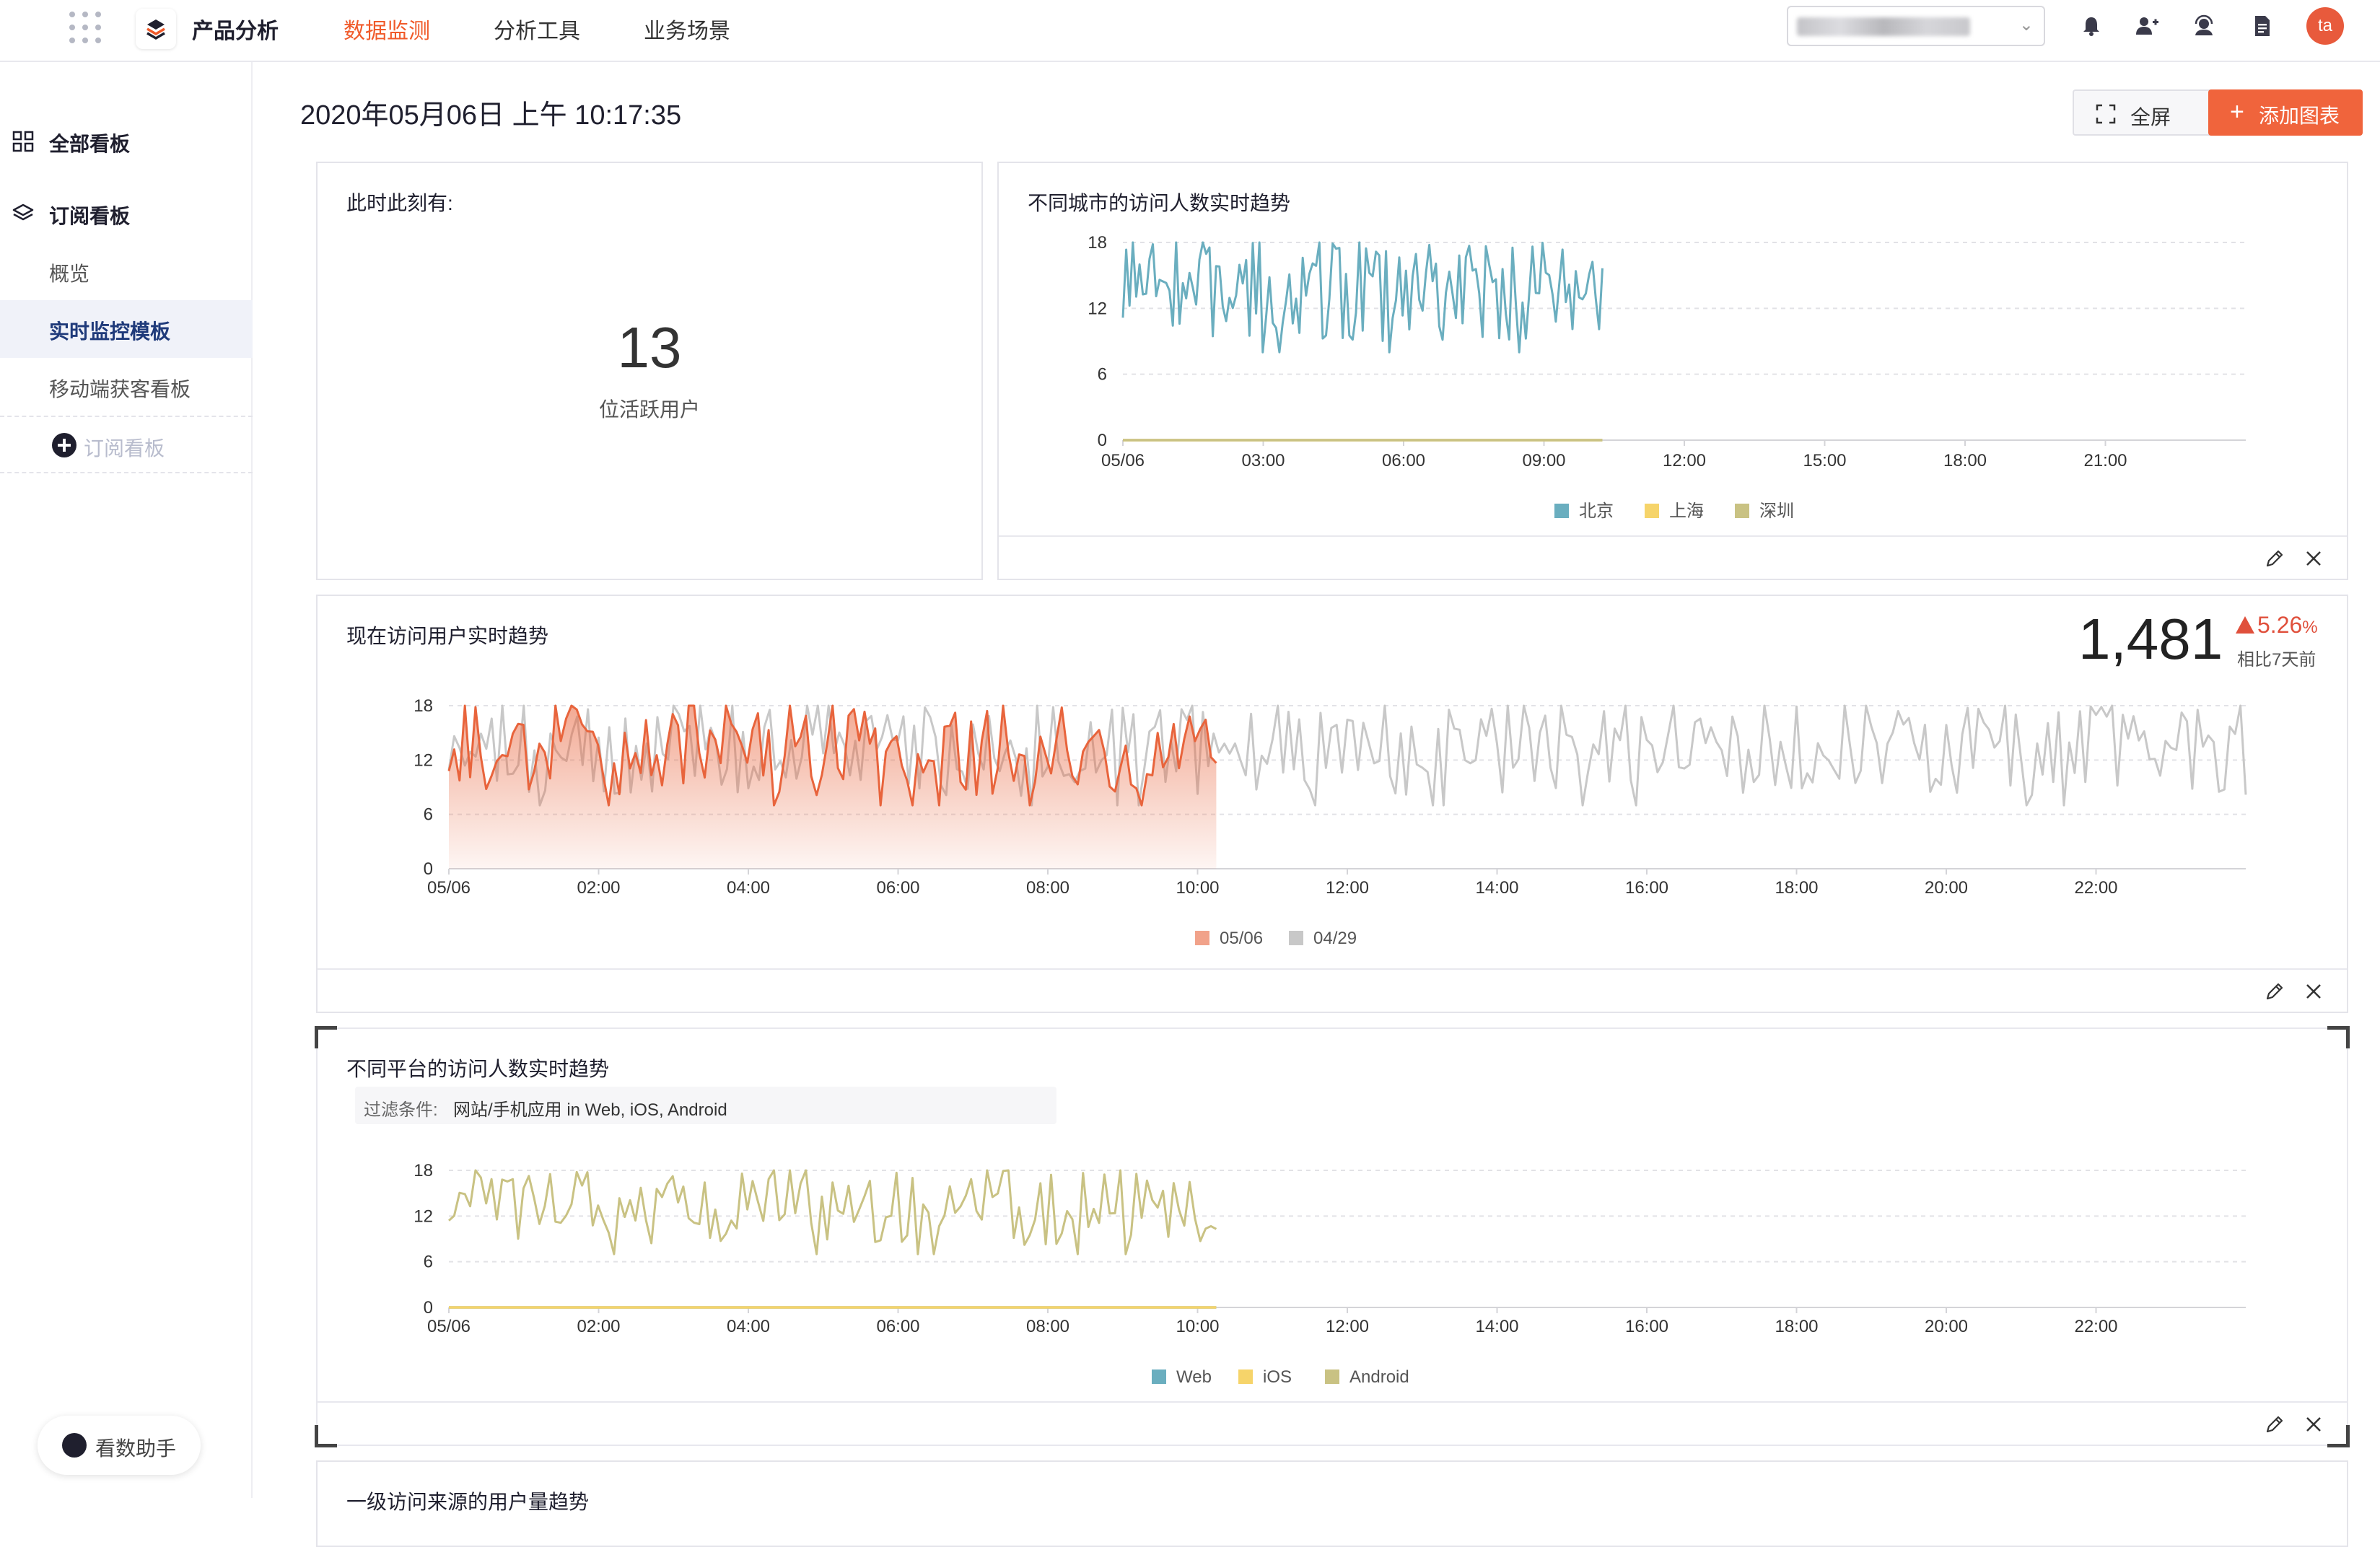  Describe the element at coordinates (136, 1448) in the screenshot. I see `assistant-label: 看数助手` at that location.